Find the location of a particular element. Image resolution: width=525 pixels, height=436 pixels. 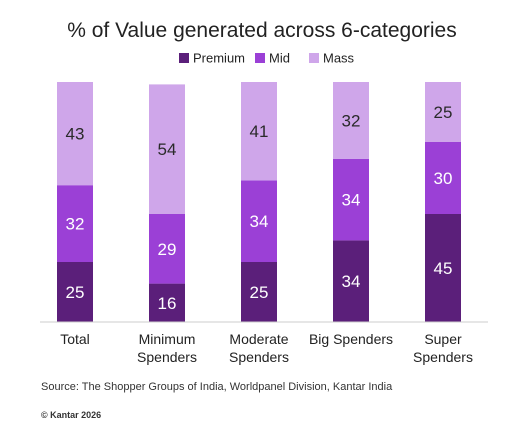

data-label-mid-minimum-spenders: 29 is located at coordinates (167, 249).